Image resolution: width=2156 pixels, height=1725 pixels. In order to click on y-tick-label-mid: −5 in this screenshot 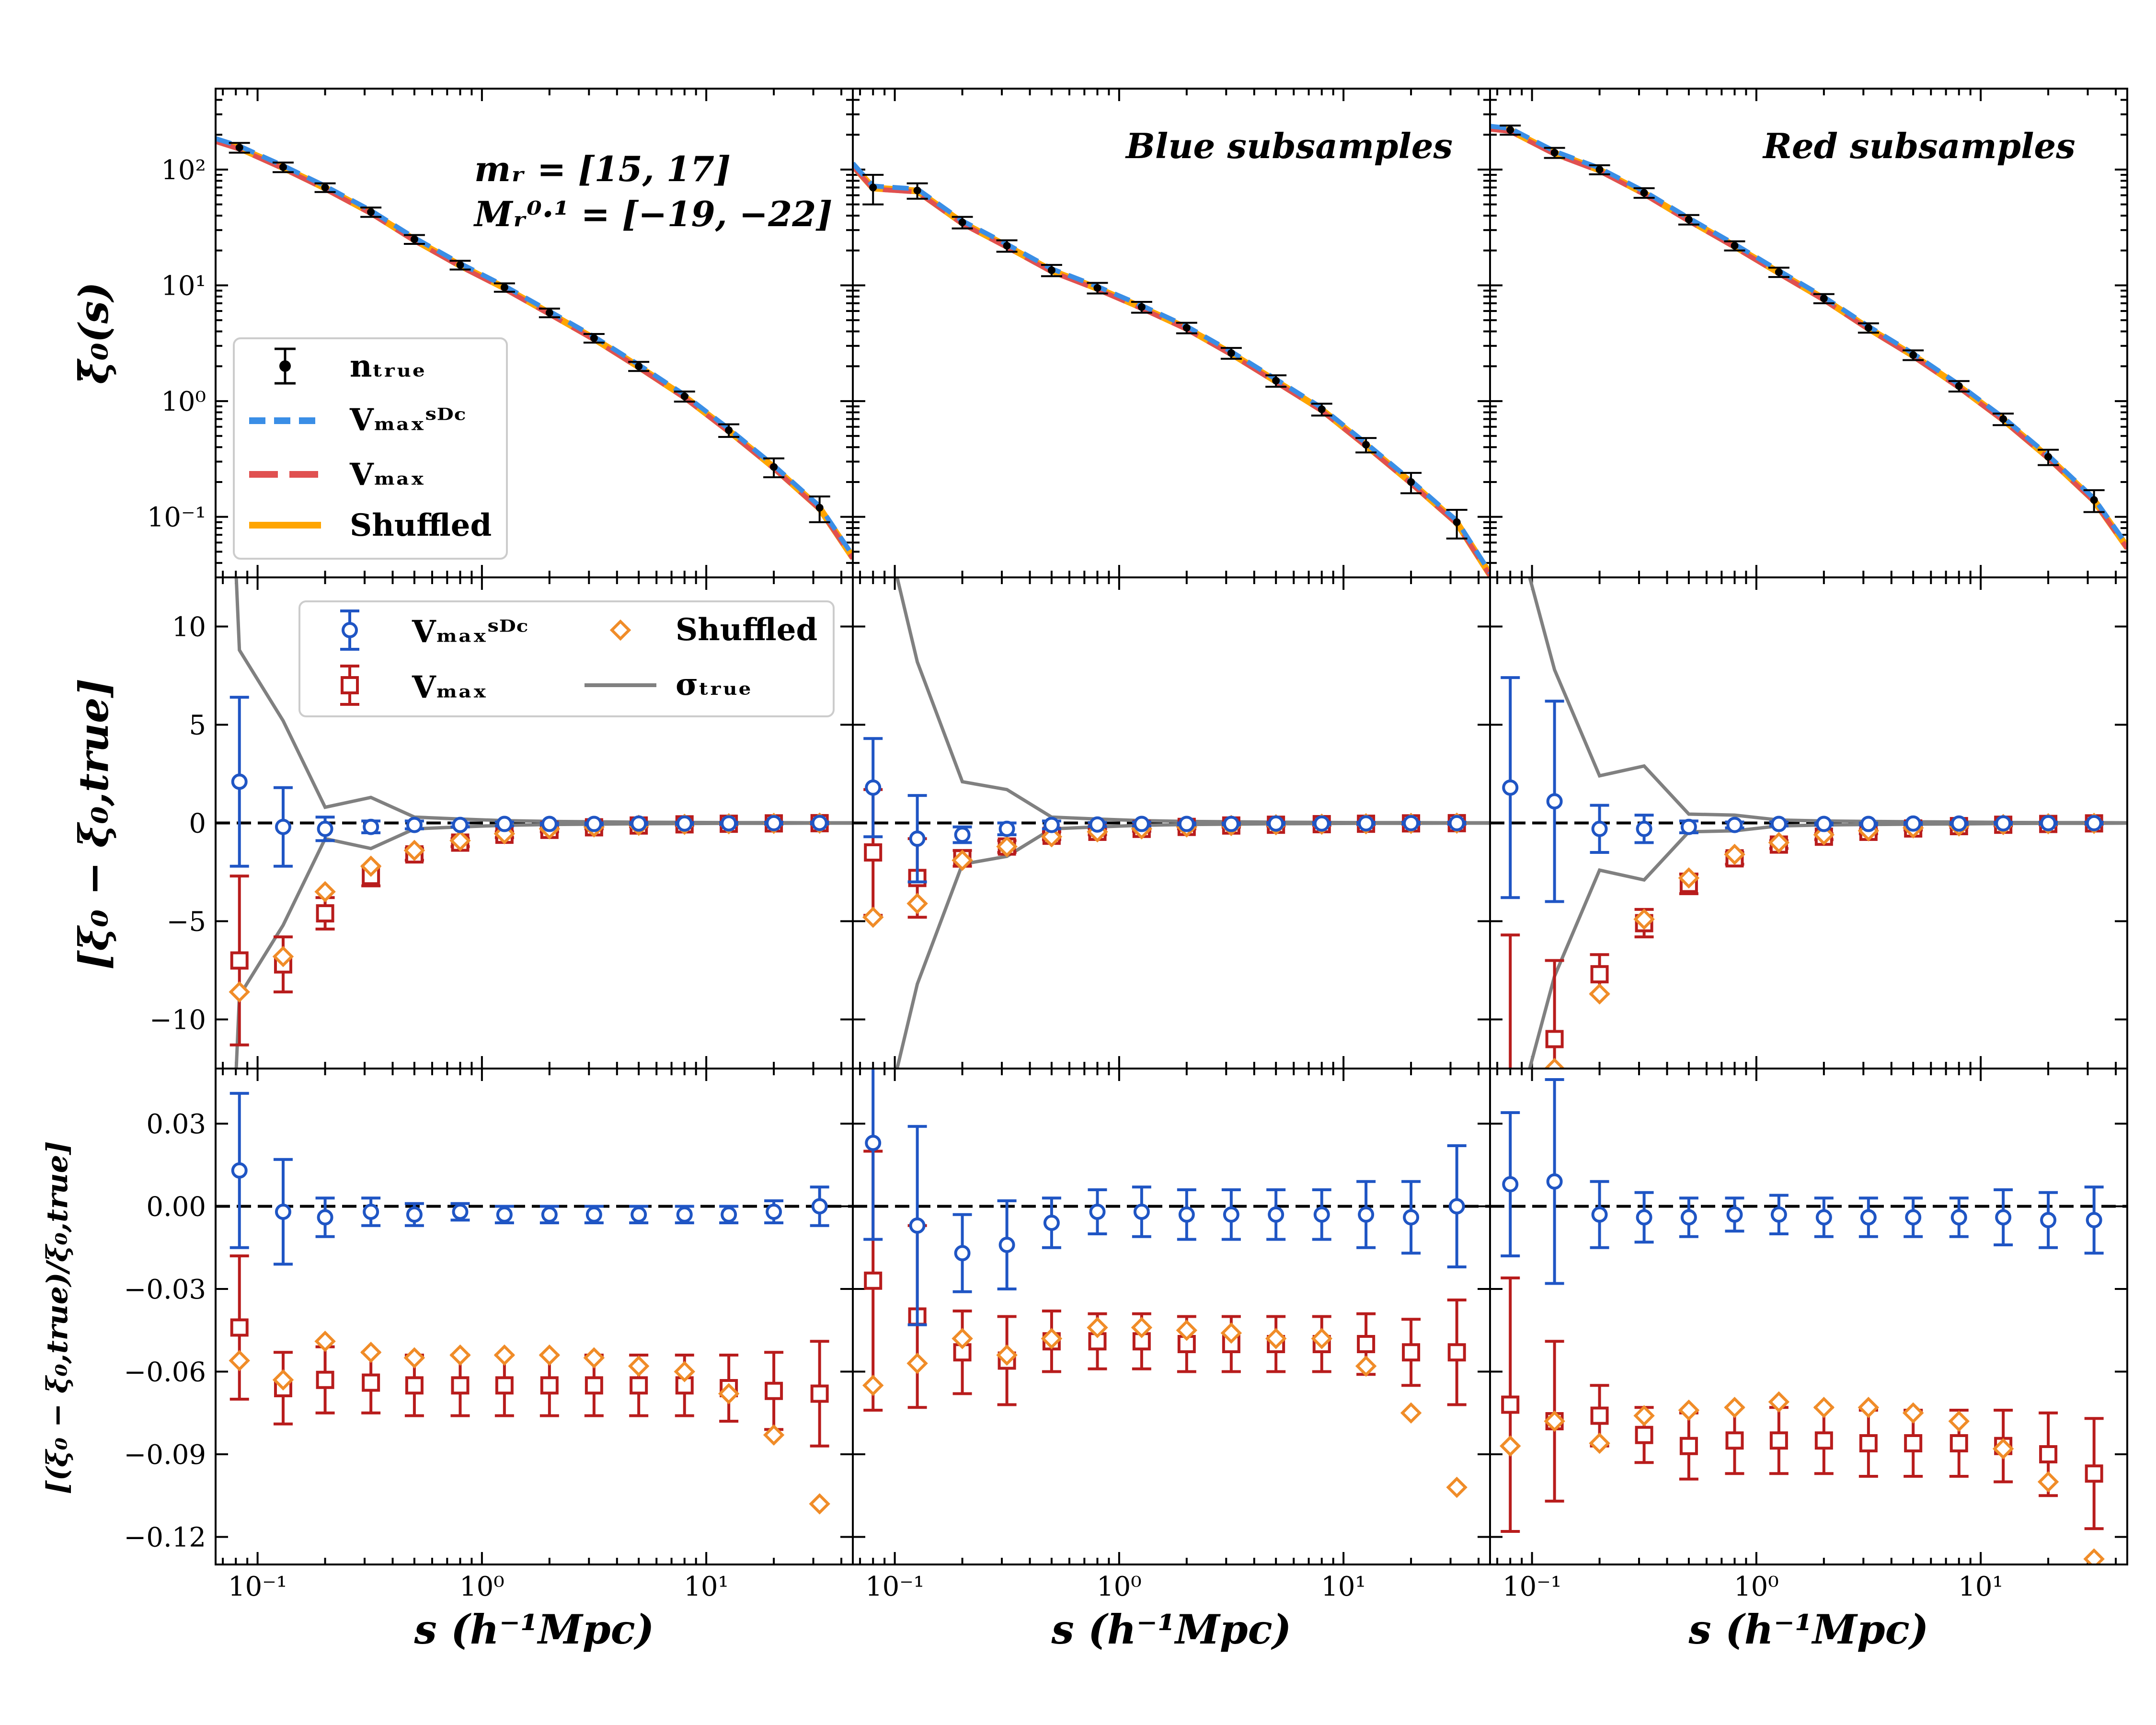, I will do `click(186, 922)`.